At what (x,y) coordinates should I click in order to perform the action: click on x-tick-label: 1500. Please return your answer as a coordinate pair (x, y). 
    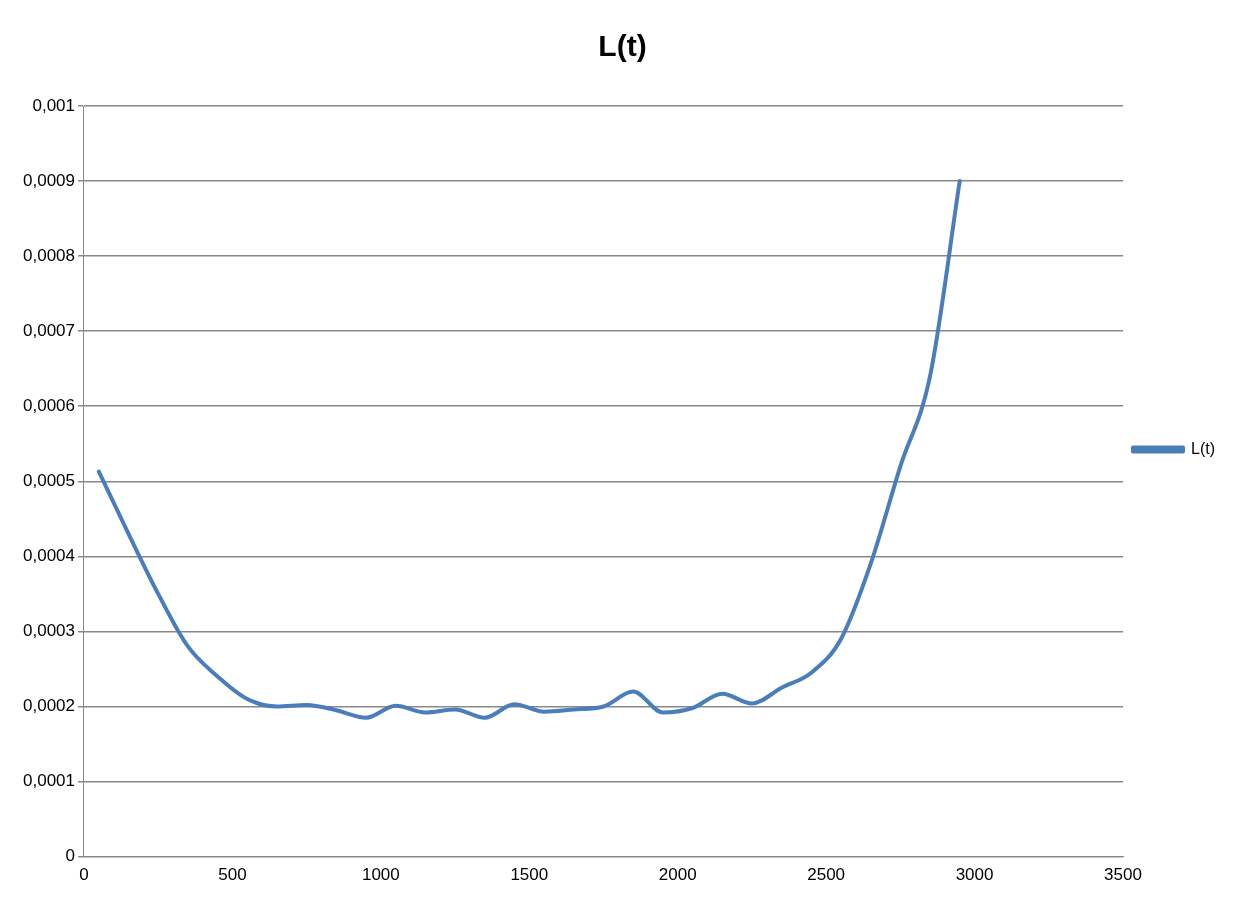
    Looking at the image, I should click on (529, 875).